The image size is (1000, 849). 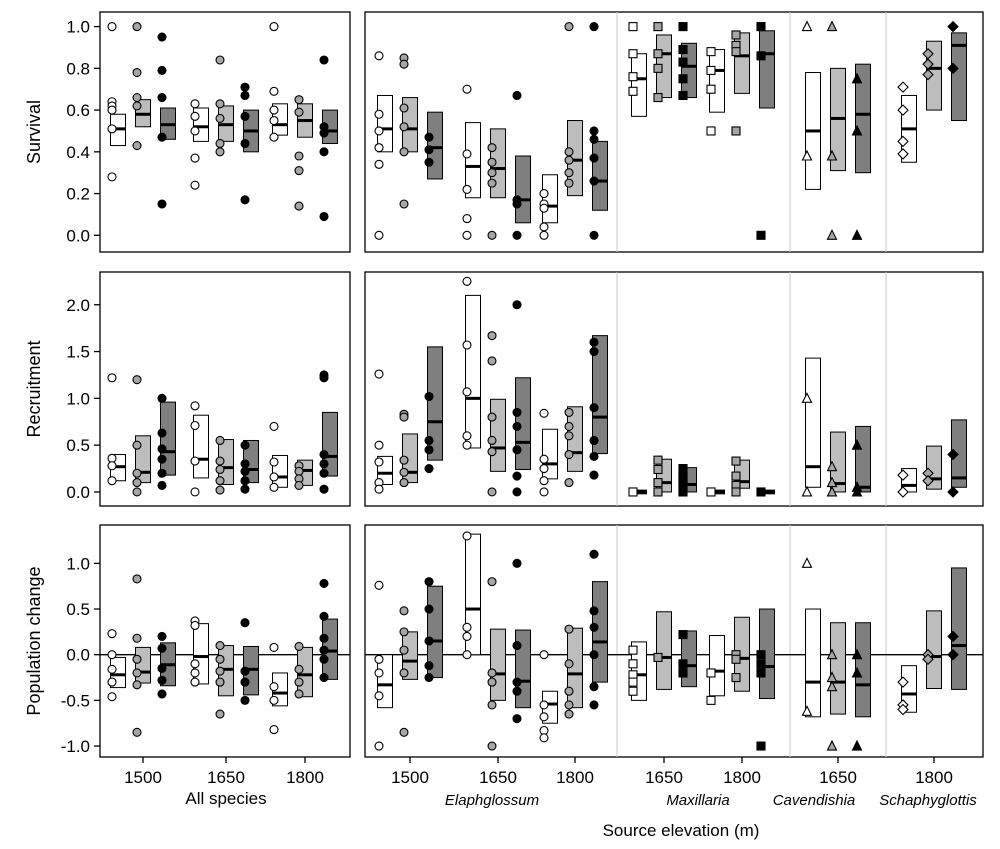 I want to click on y-tick-label: 0.2, so click(x=78, y=194).